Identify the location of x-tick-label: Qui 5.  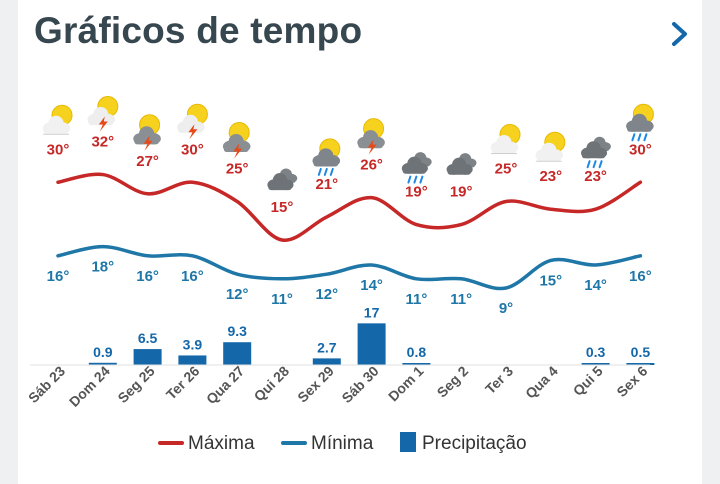
(588, 381).